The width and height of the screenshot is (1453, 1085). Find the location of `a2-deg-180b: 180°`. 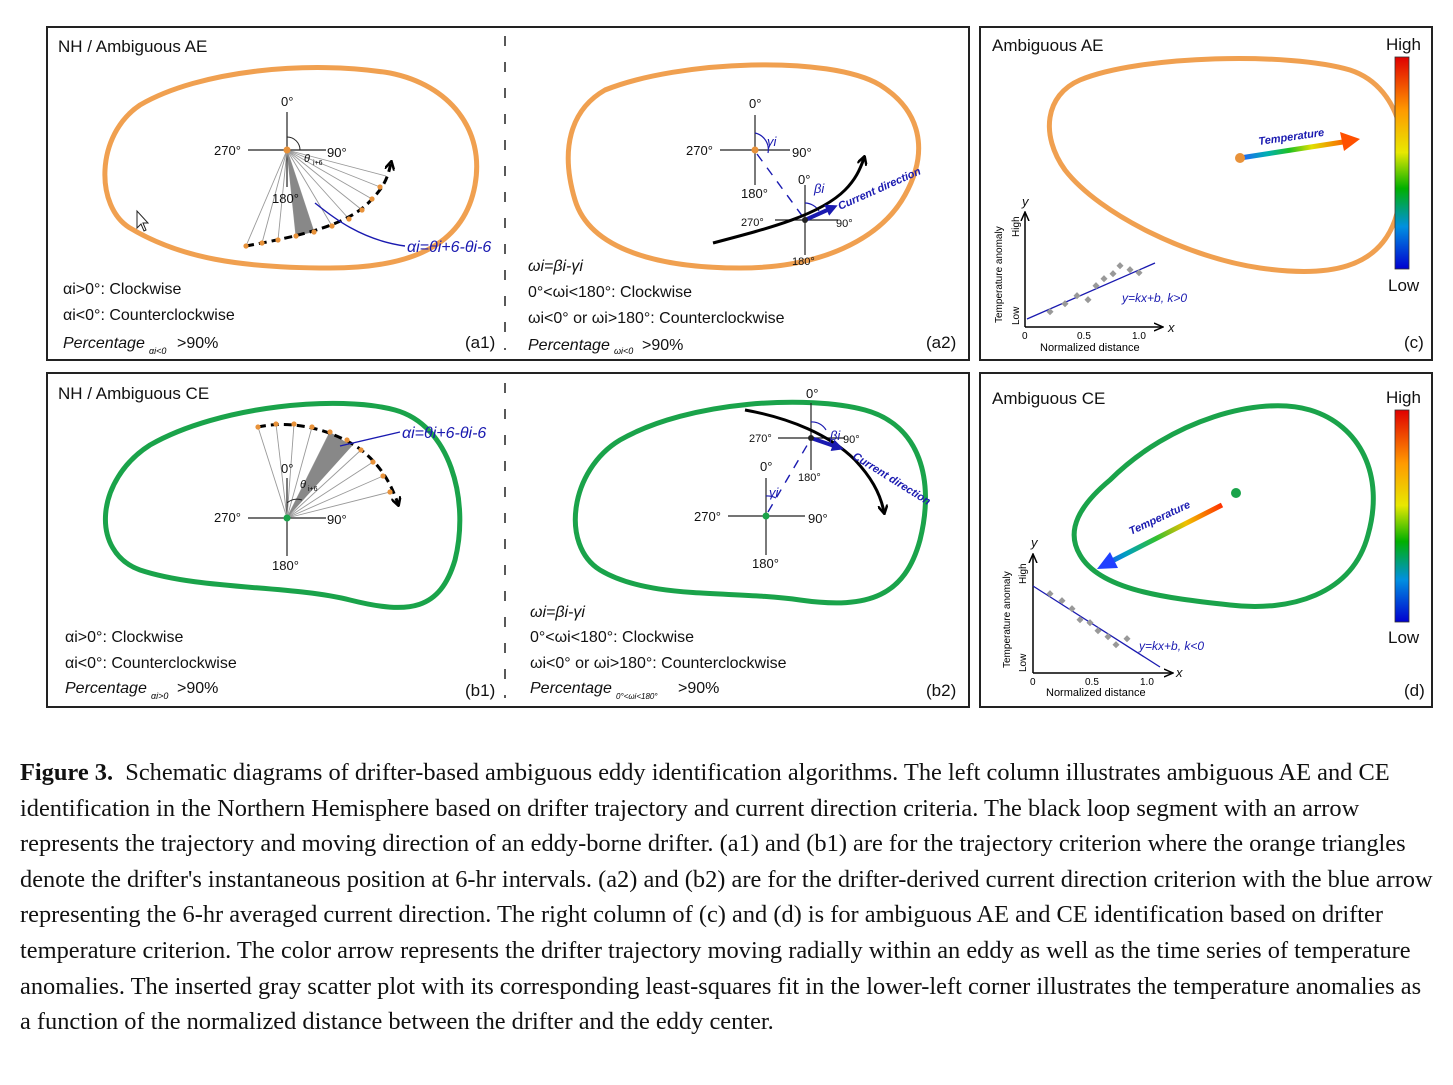

a2-deg-180b: 180° is located at coordinates (803, 262).